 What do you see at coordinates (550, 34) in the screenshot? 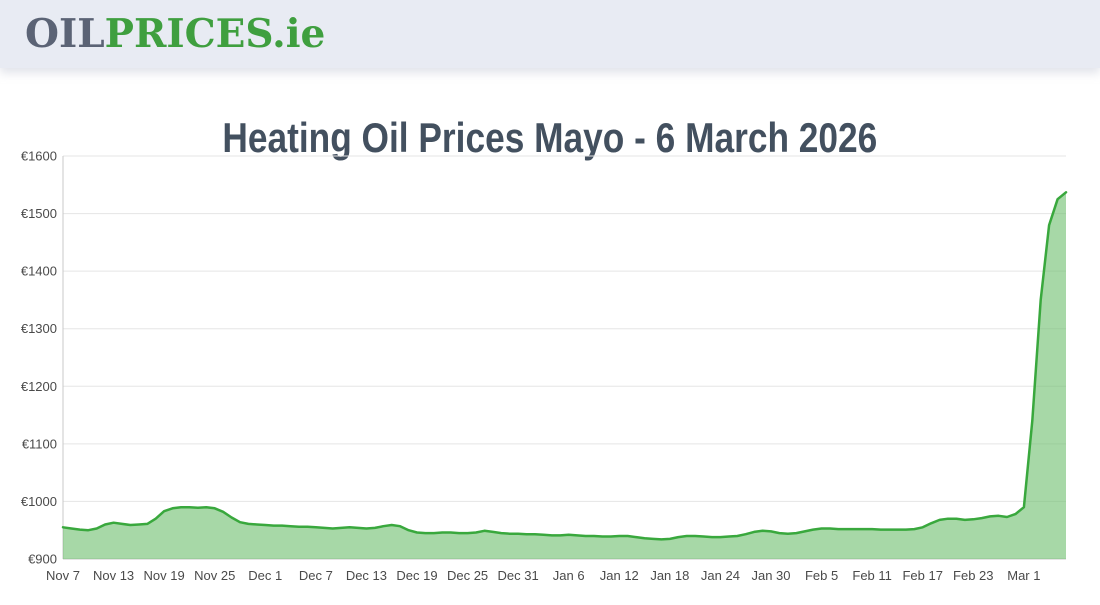
I see `site-header: OILPRICES.ie` at bounding box center [550, 34].